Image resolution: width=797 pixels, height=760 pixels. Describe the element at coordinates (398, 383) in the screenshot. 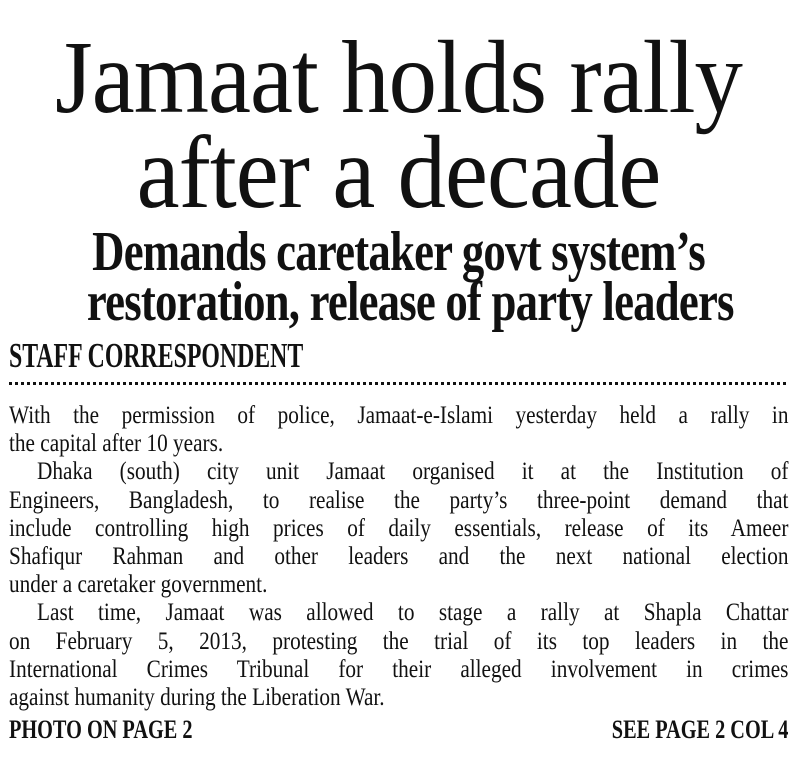

I see `dotted-separator` at that location.